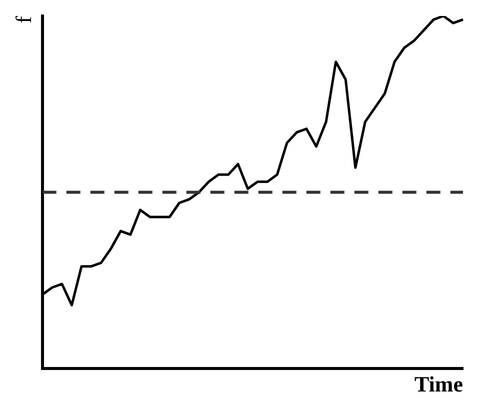 Image resolution: width=477 pixels, height=411 pixels. Describe the element at coordinates (439, 383) in the screenshot. I see `x-axis-title: Time` at that location.